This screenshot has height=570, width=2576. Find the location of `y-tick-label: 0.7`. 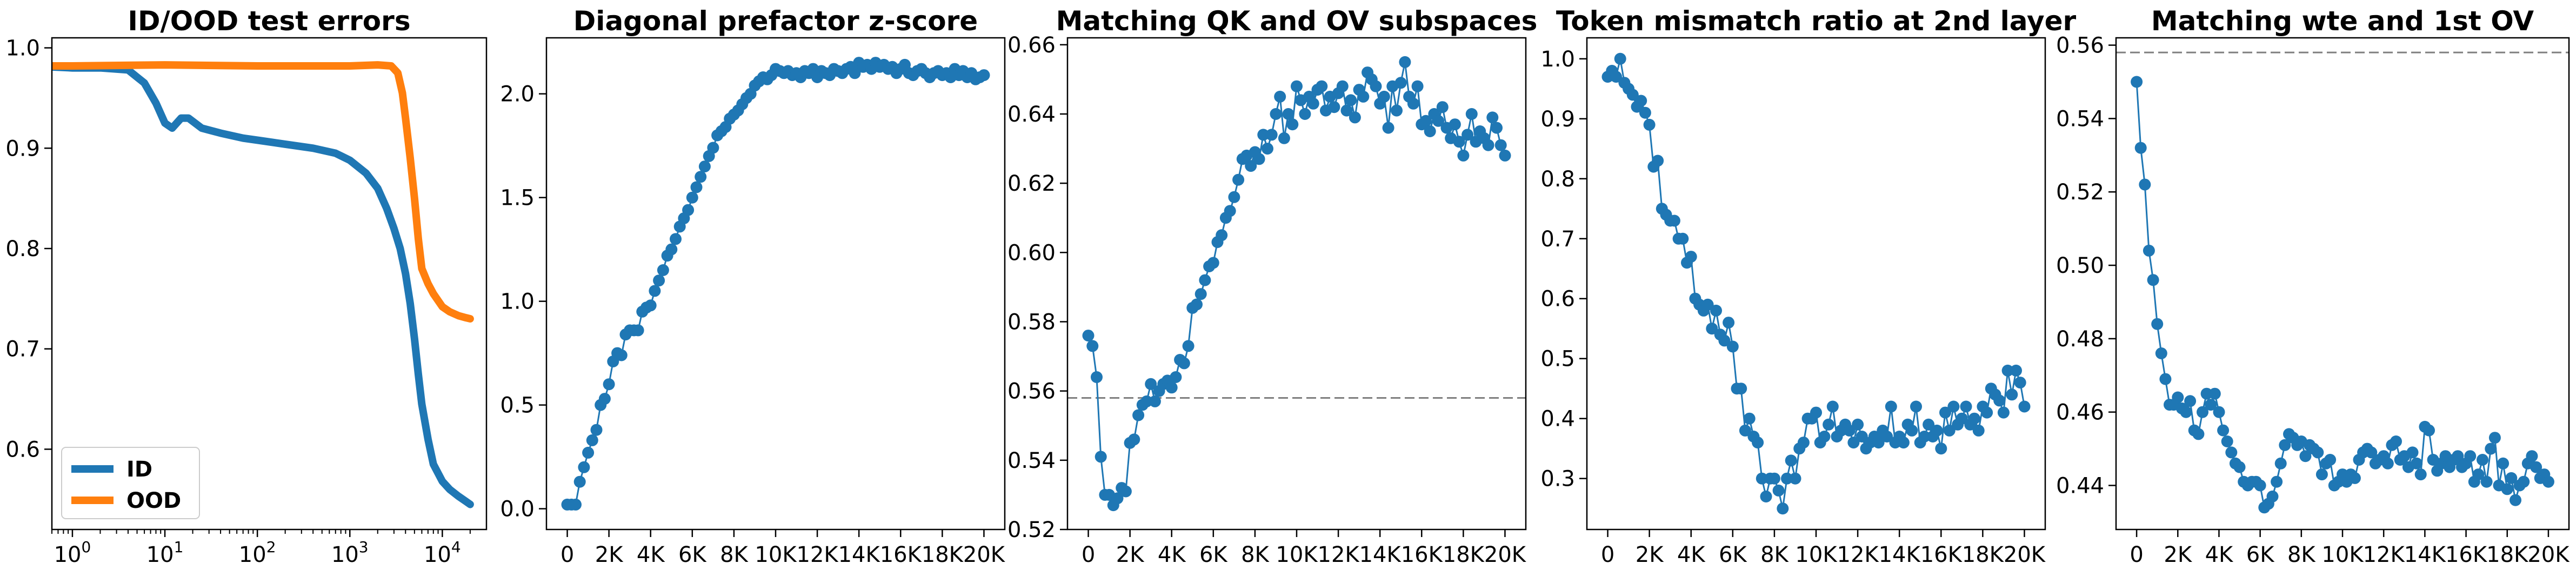

y-tick-label: 0.7 is located at coordinates (1558, 239).